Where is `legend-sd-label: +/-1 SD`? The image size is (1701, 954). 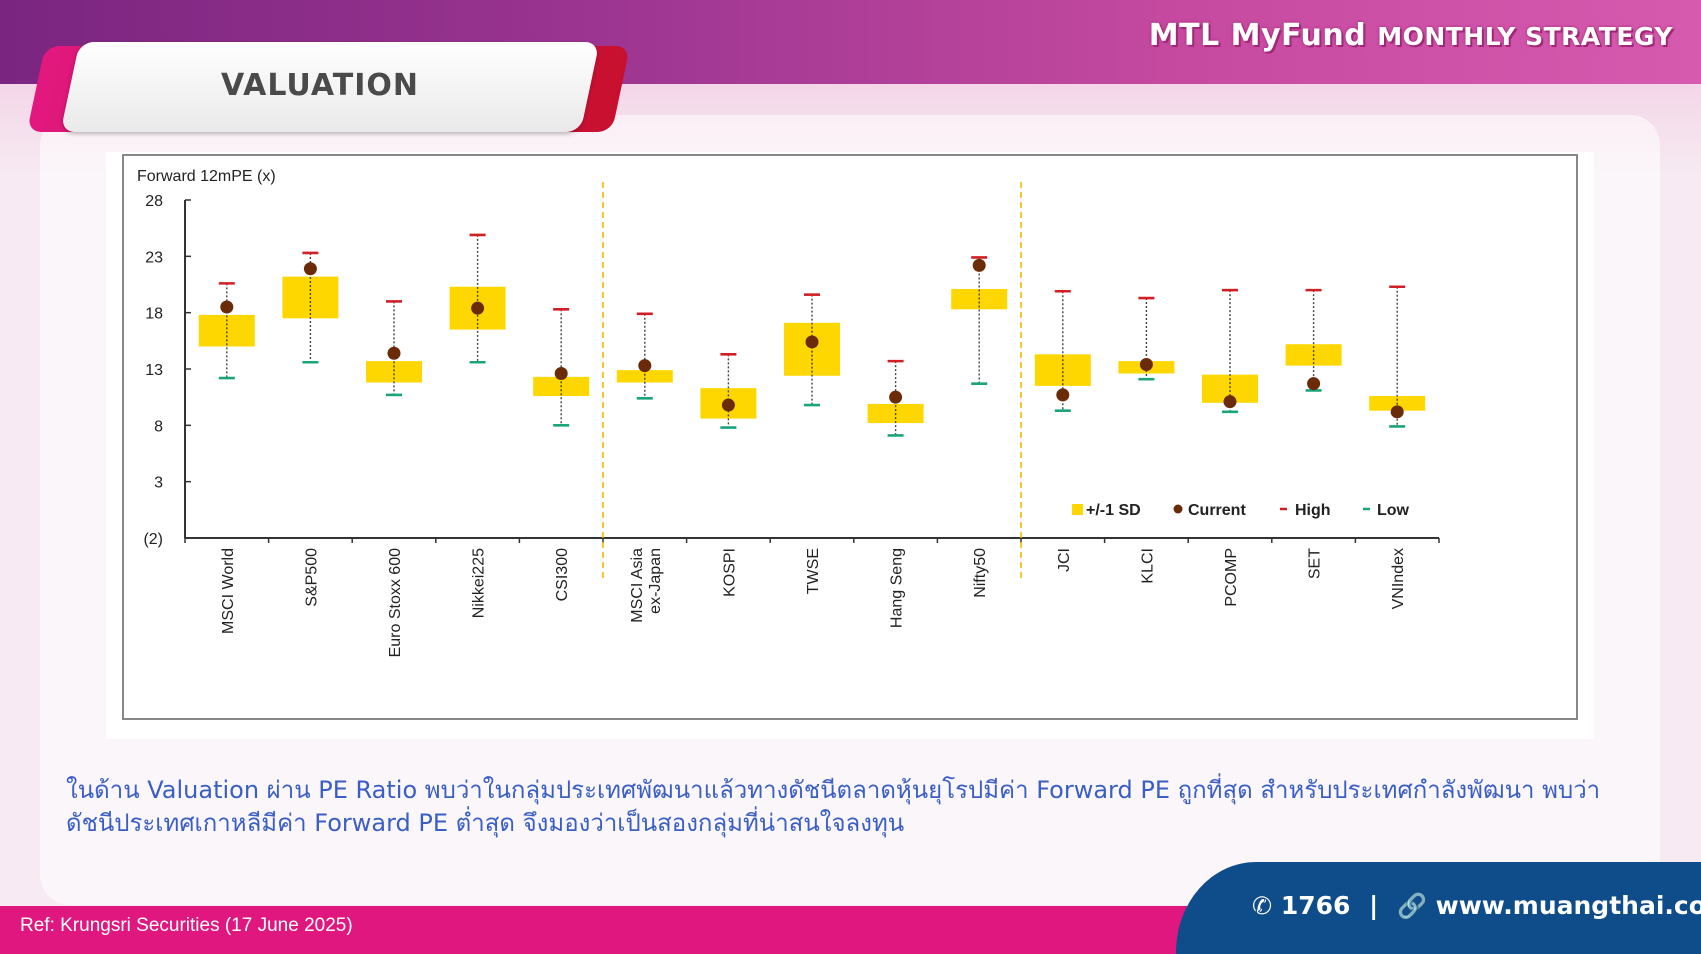 legend-sd-label: +/-1 SD is located at coordinates (1113, 510).